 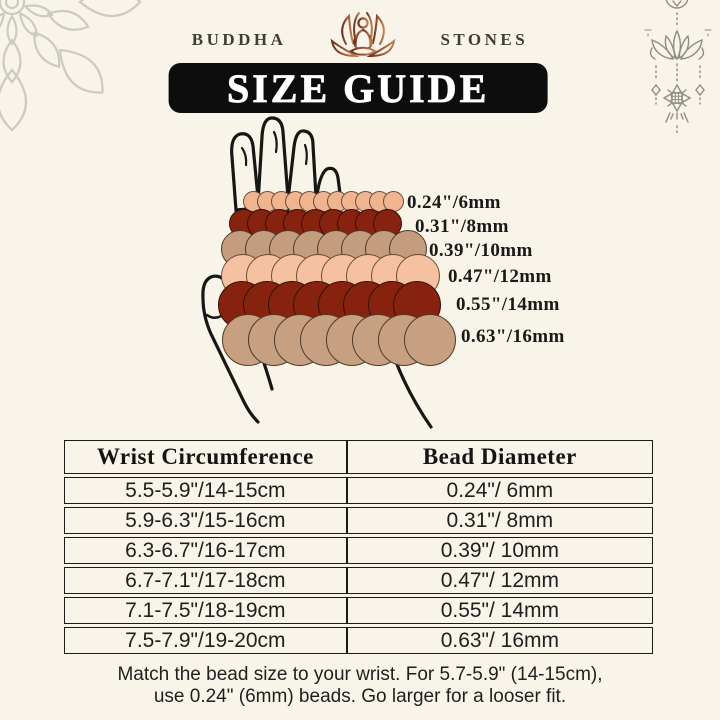 I want to click on bead-size-label: 0.39"/10mm, so click(x=481, y=250).